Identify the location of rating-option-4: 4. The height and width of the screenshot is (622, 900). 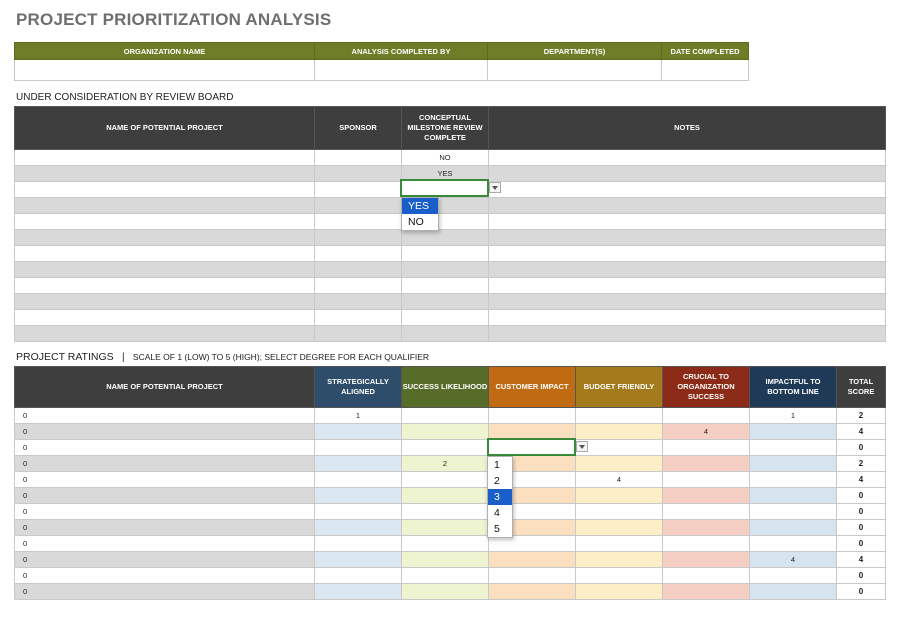
(497, 513).